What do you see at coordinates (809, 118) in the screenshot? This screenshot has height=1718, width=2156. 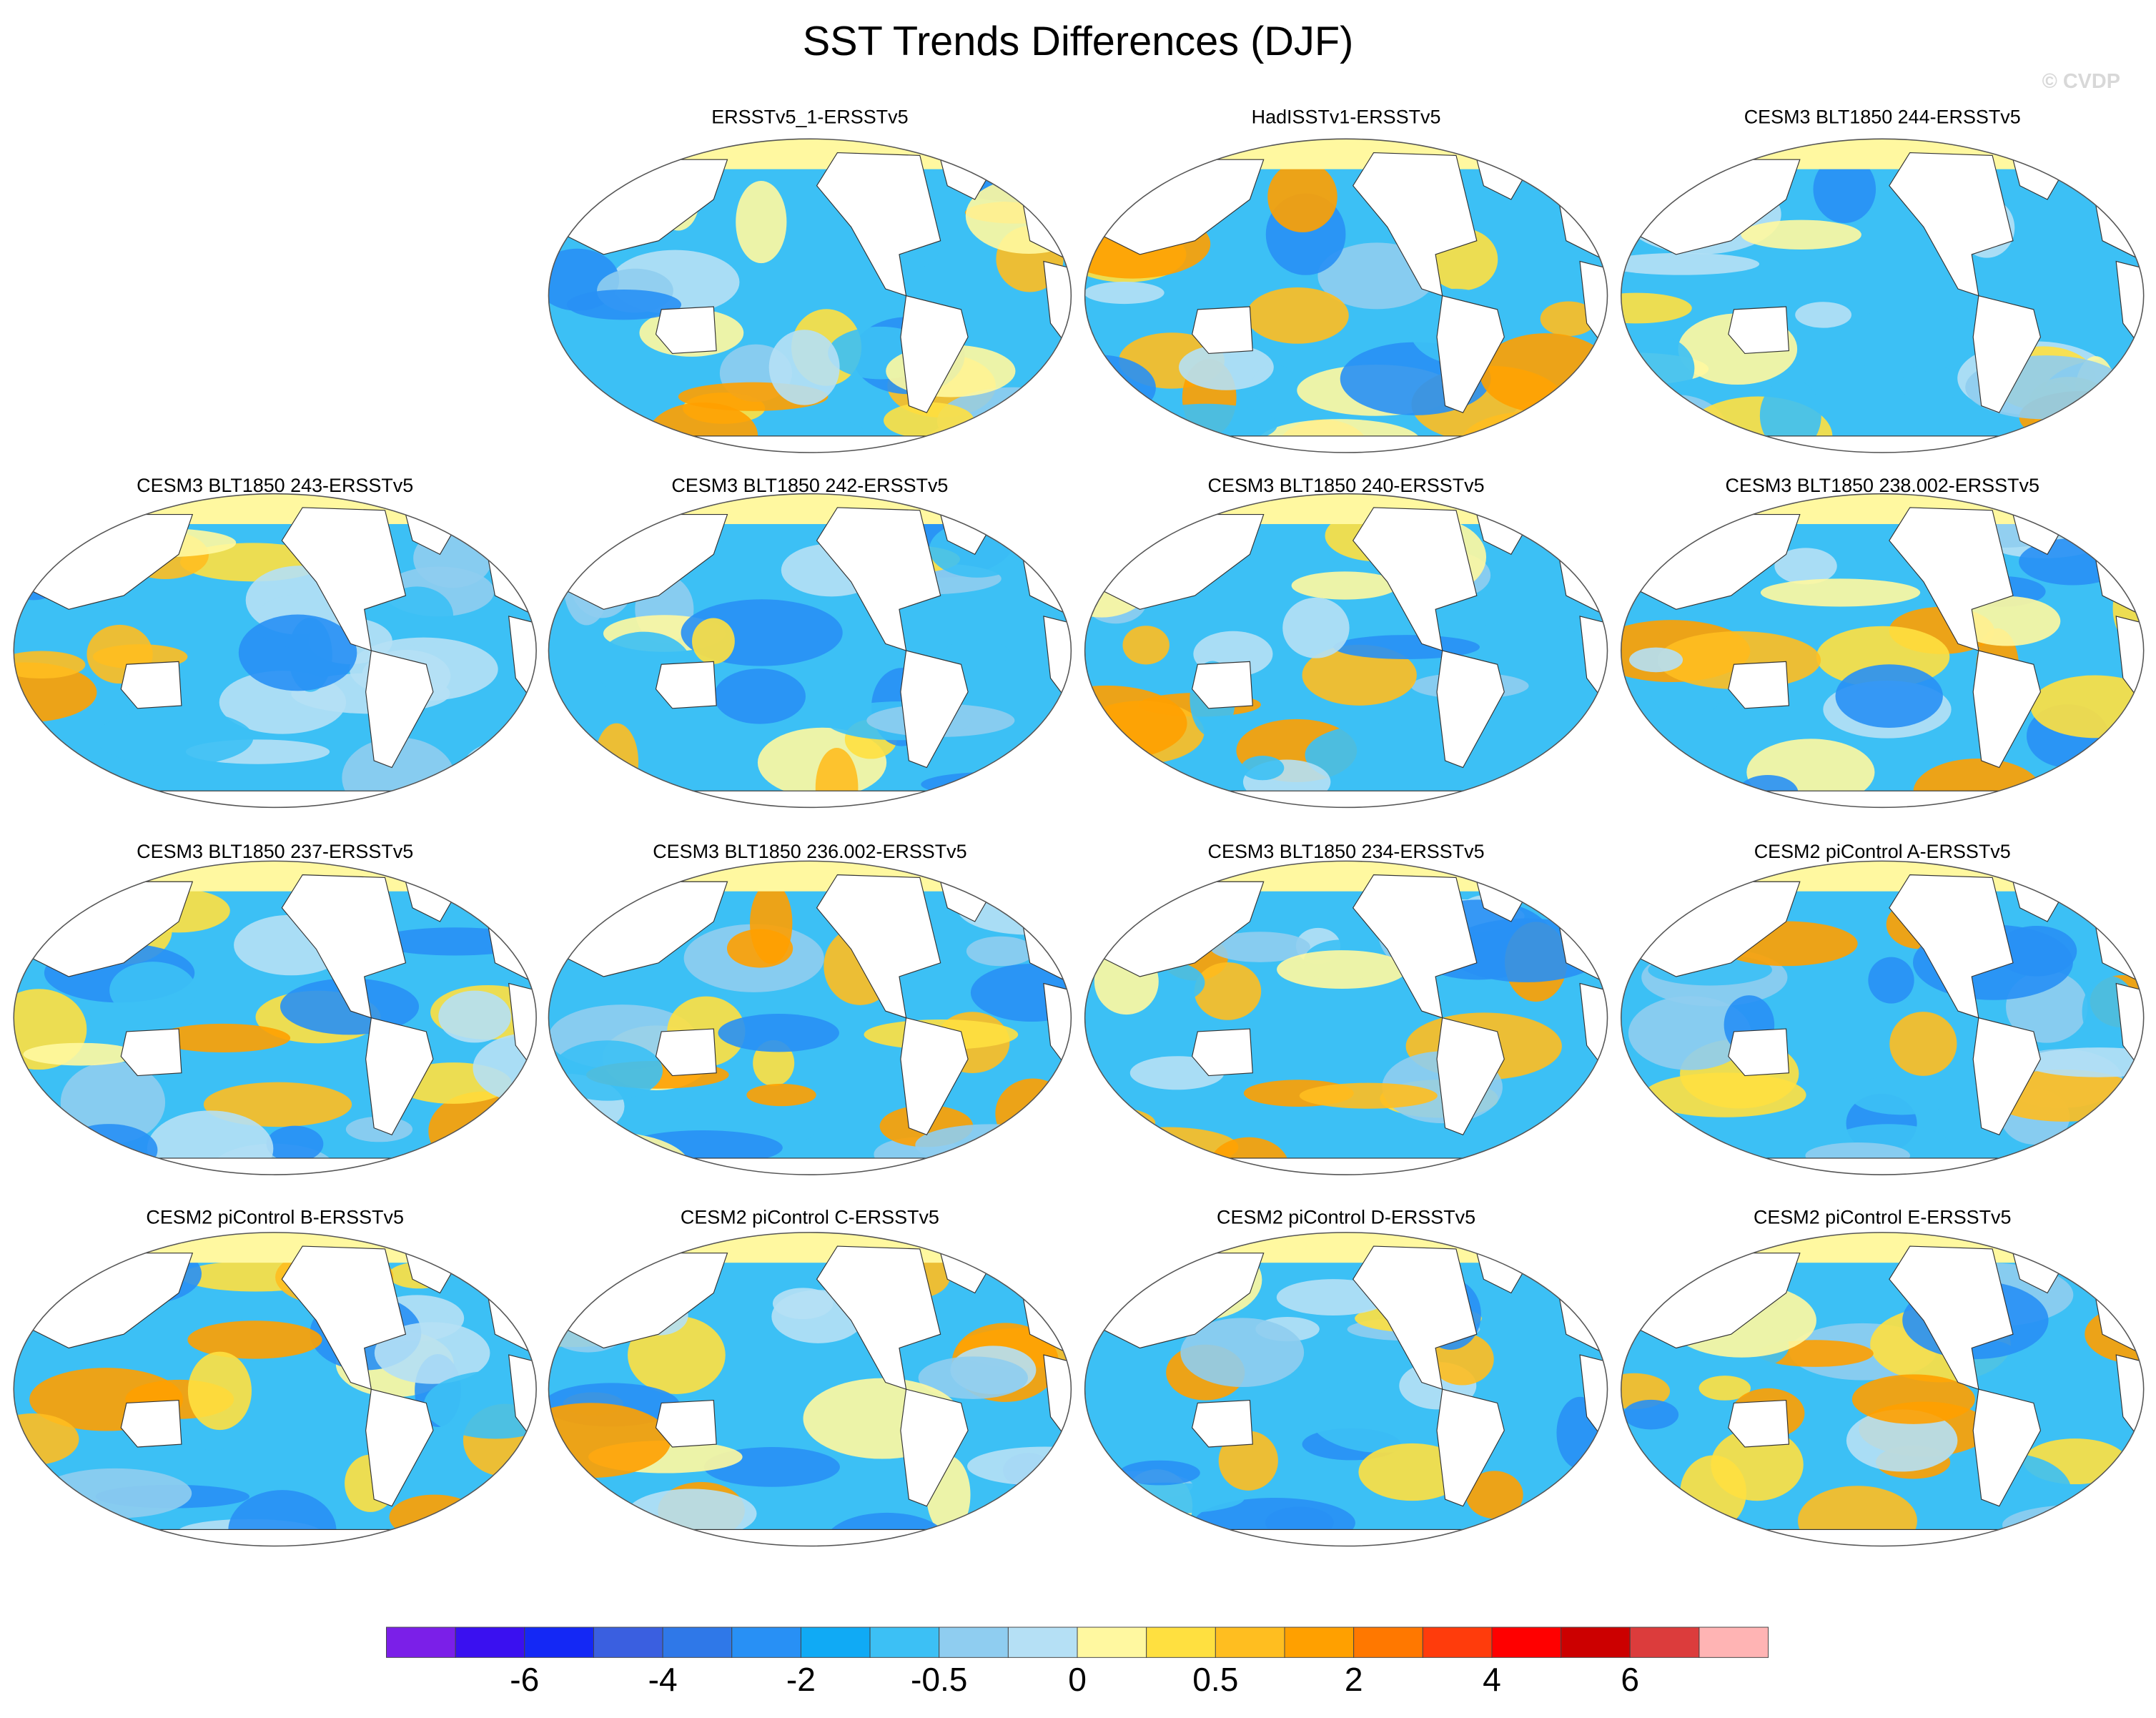 I see `panel-title: ERSSTv5_1-ERSSTv5` at bounding box center [809, 118].